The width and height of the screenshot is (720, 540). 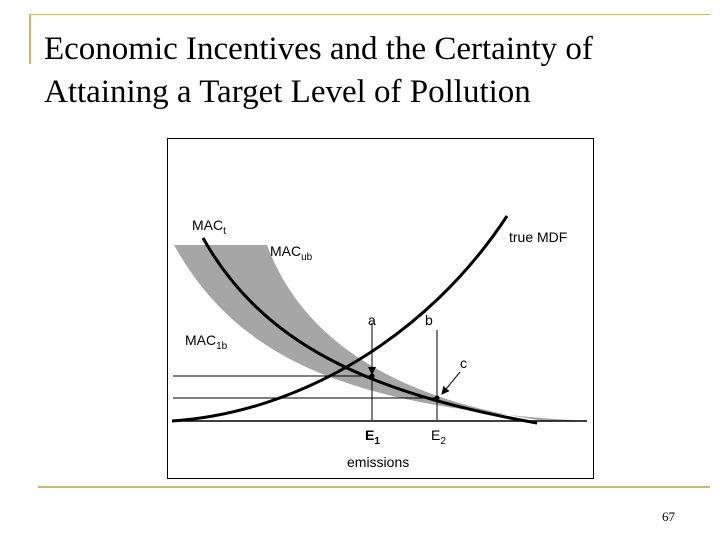 What do you see at coordinates (378, 462) in the screenshot?
I see `x-axis-label: emissions` at bounding box center [378, 462].